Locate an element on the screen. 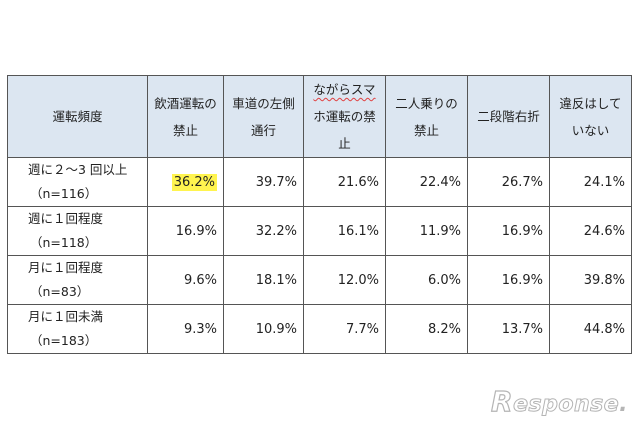 Image resolution: width=640 pixels, height=426 pixels. header-phone-use: ながらスマ ホ運転の禁止 is located at coordinates (344, 116).